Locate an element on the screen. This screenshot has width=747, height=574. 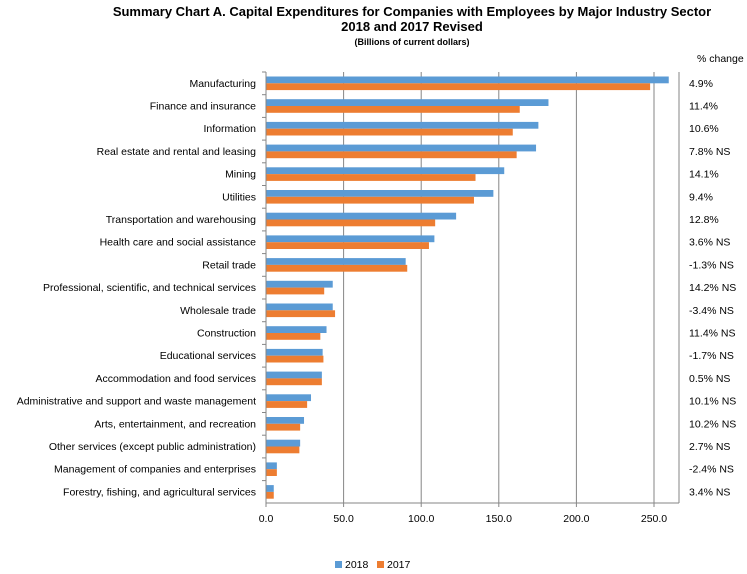
pct-change-label: 3.4% NS is located at coordinates (709, 492).